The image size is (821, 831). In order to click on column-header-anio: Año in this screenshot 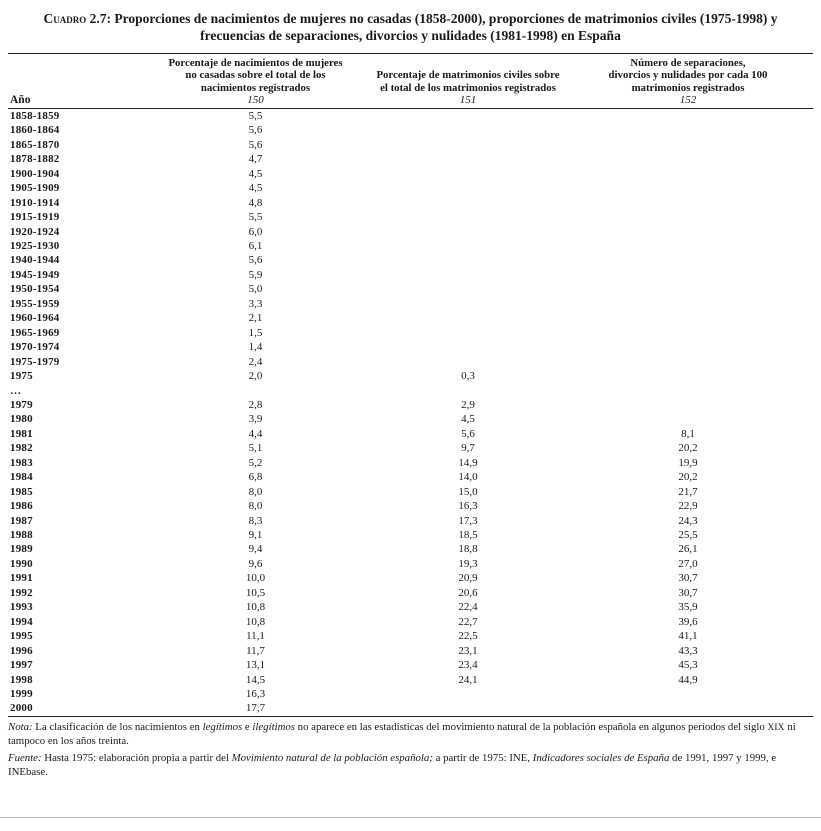, I will do `click(73, 81)`.